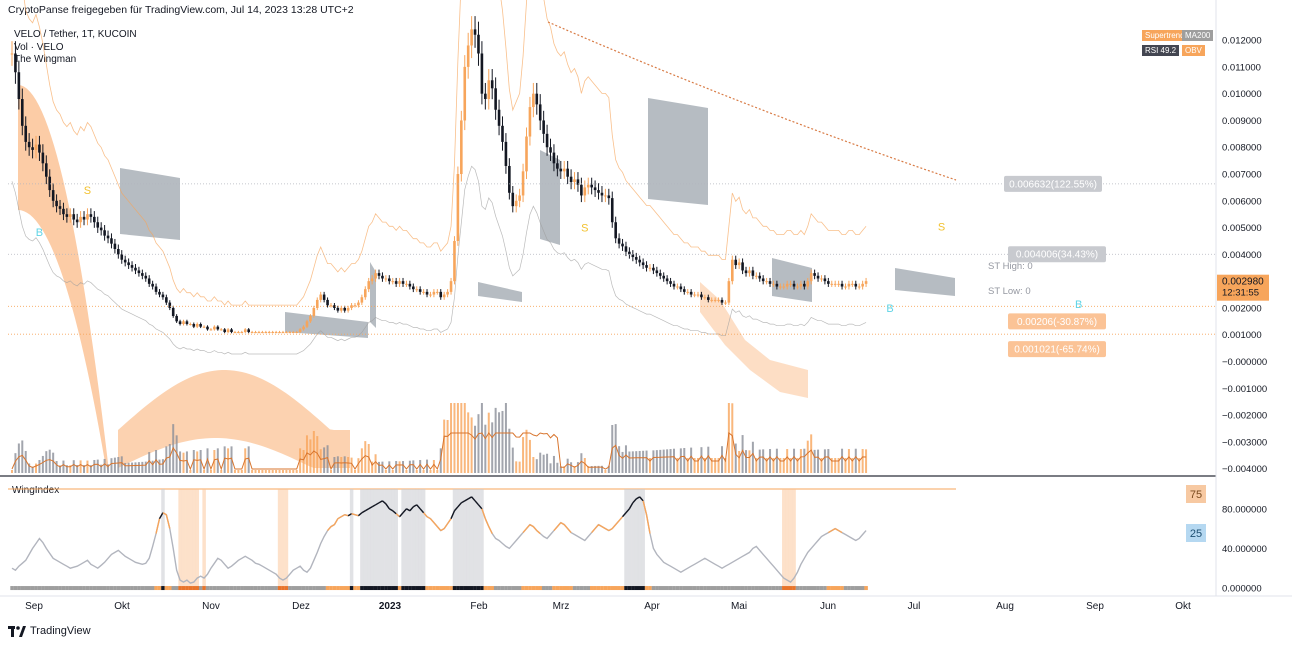 The image size is (1292, 647). I want to click on signal-b: B, so click(39, 233).